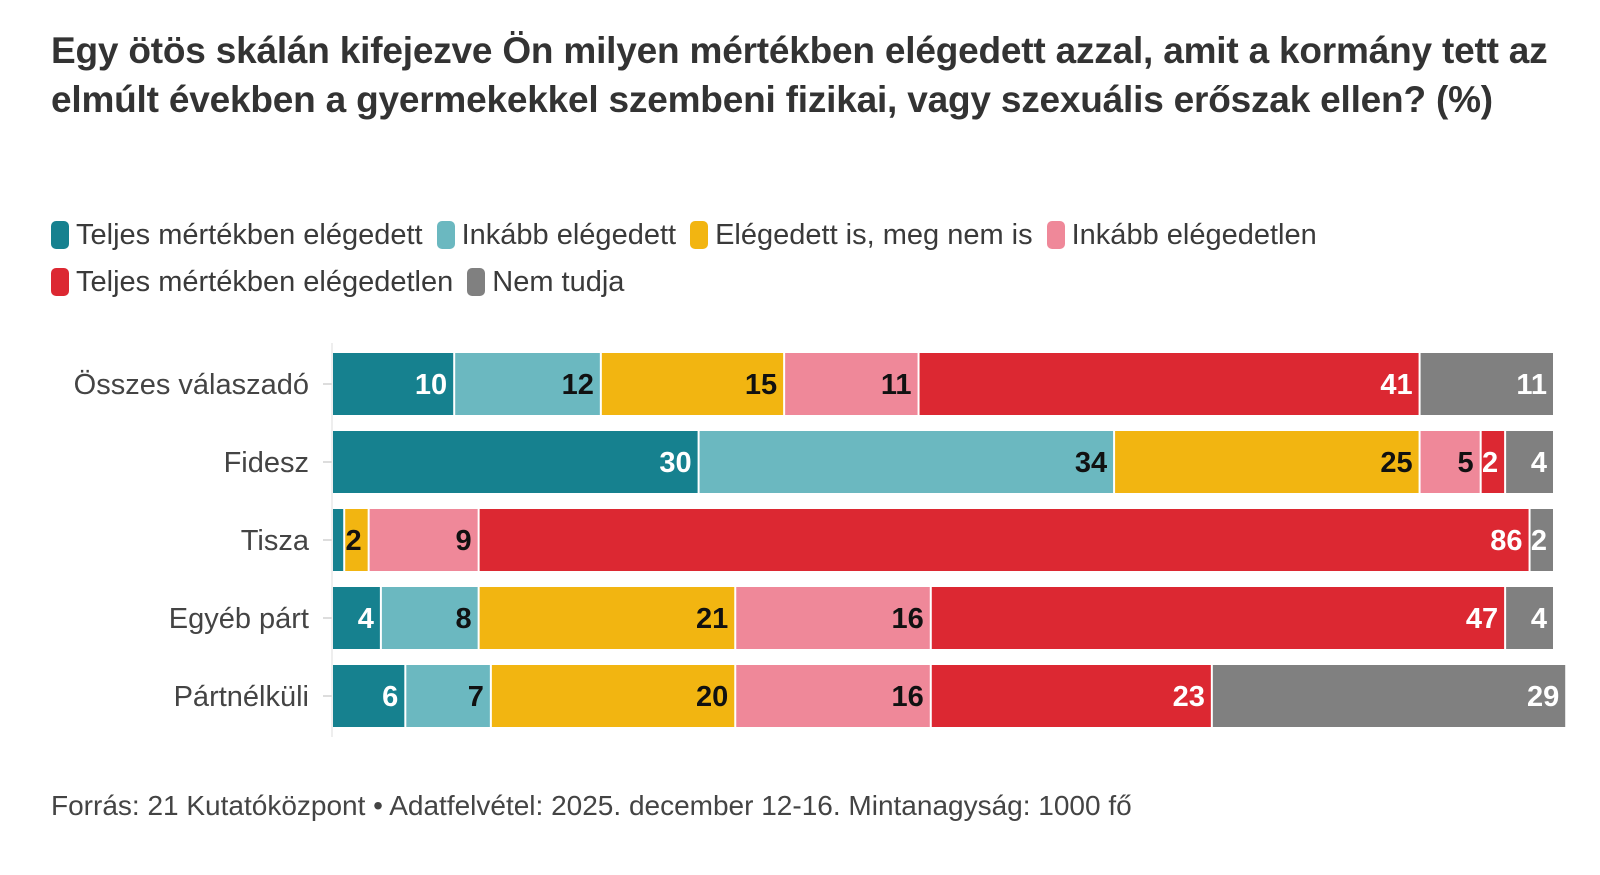 The height and width of the screenshot is (875, 1600). Describe the element at coordinates (275, 541) in the screenshot. I see `category-label: Tisza` at that location.